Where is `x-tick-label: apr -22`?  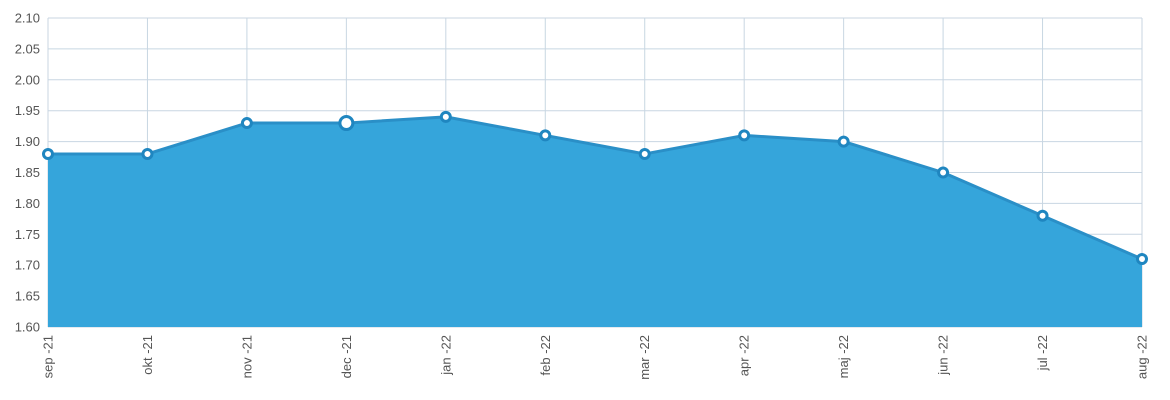
x-tick-label: apr -22 is located at coordinates (744, 355).